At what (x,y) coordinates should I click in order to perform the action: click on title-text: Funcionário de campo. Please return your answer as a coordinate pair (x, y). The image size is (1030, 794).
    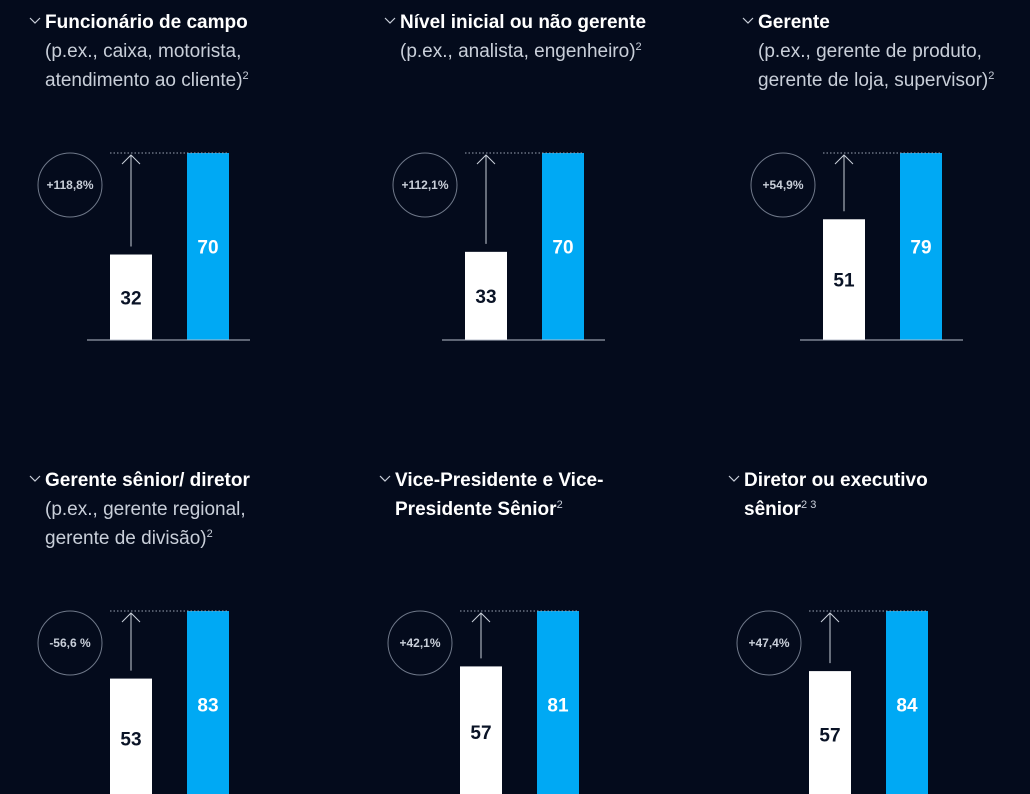
    Looking at the image, I should click on (146, 22).